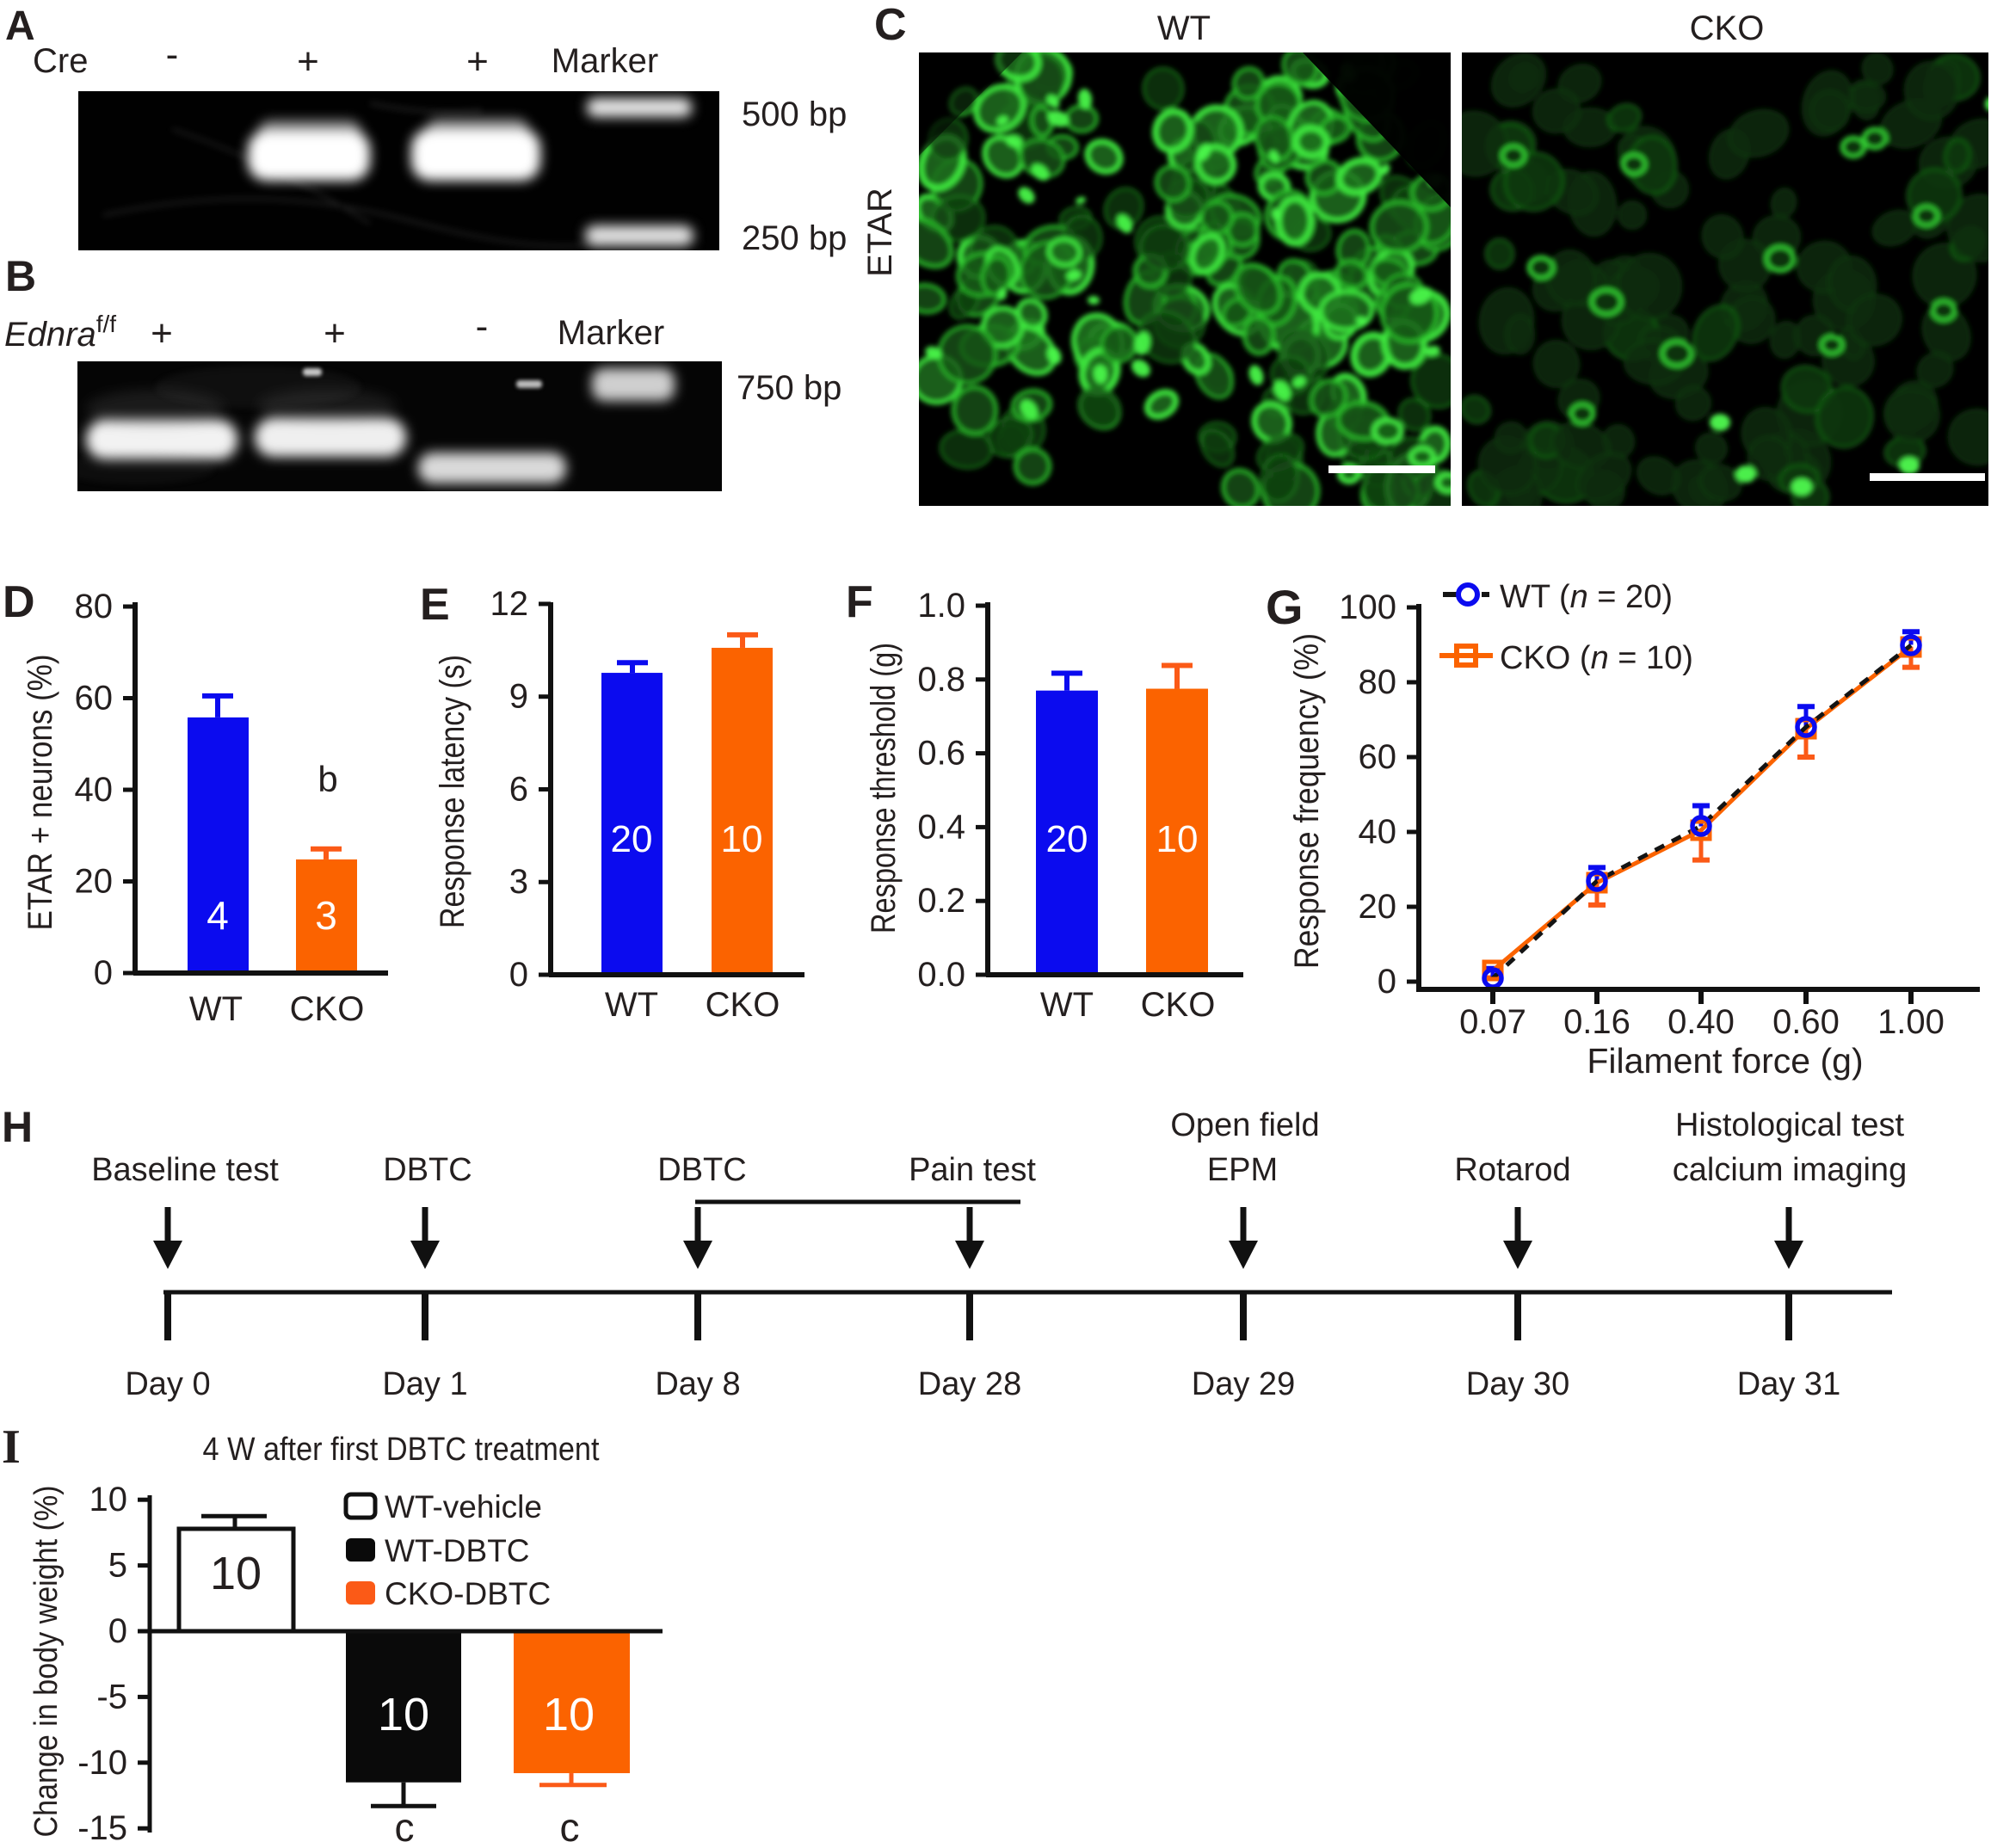 The height and width of the screenshot is (1848, 1991). Describe the element at coordinates (941, 975) in the screenshot. I see `svg-text: 0.0` at that location.